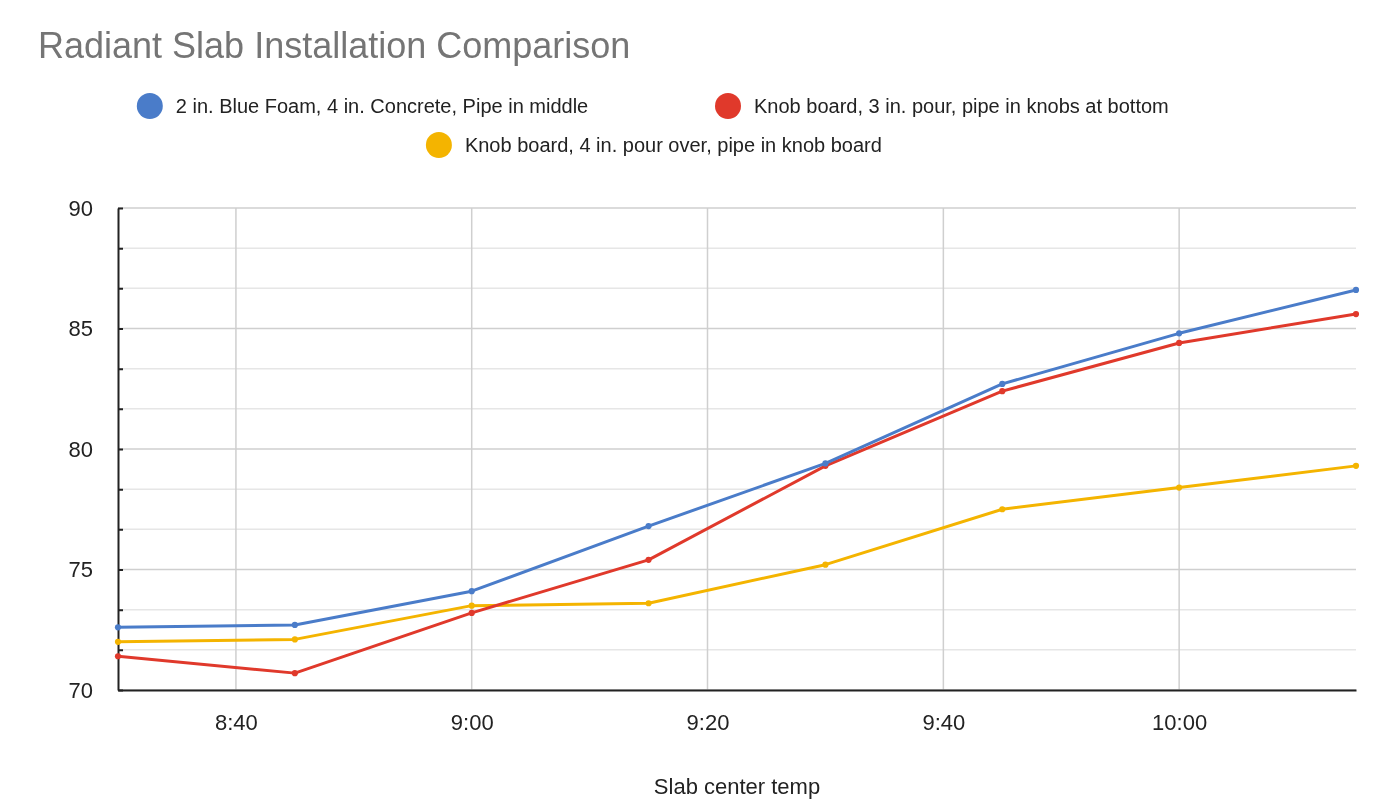 Image resolution: width=1385 pixels, height=804 pixels. What do you see at coordinates (737, 786) in the screenshot?
I see `x-axis-title: Slab center temp` at bounding box center [737, 786].